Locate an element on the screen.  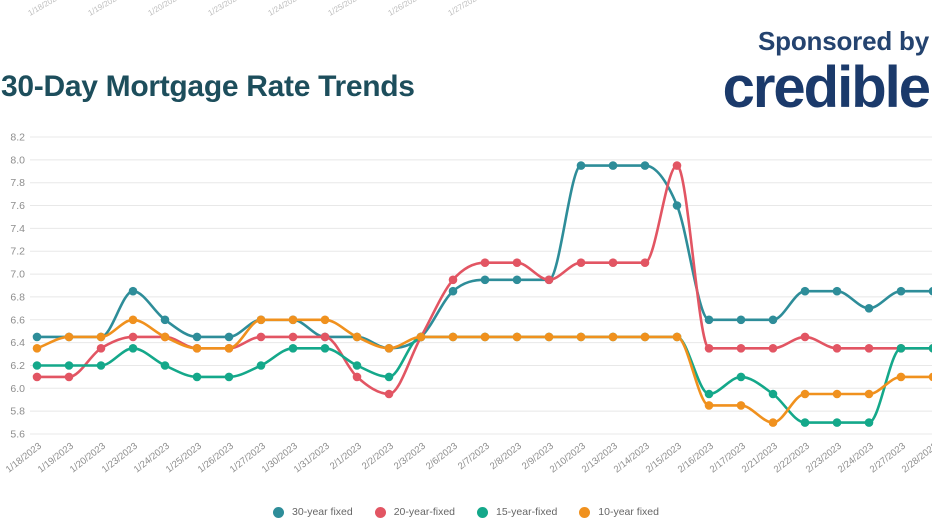
legend-item-15-year-fixed: 15-year-fixed is located at coordinates (517, 512).